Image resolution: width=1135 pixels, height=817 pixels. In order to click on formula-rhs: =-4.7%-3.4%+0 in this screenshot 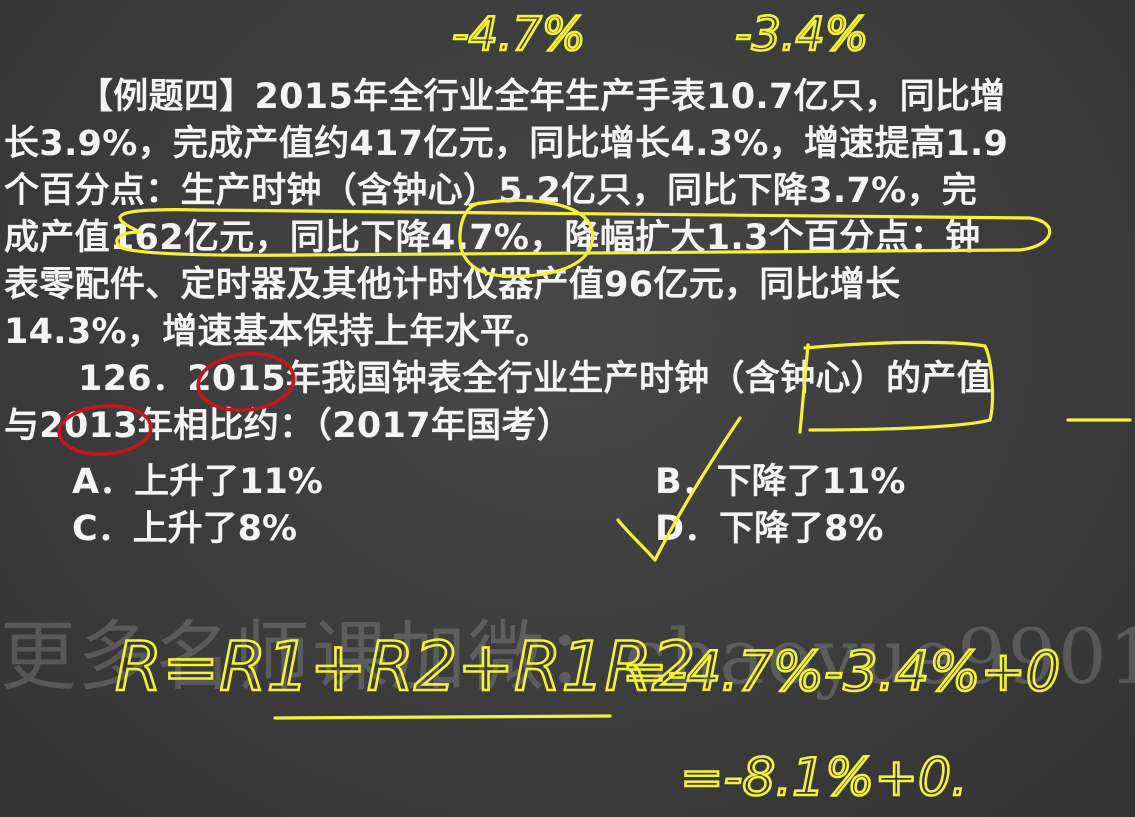, I will do `click(841, 671)`.